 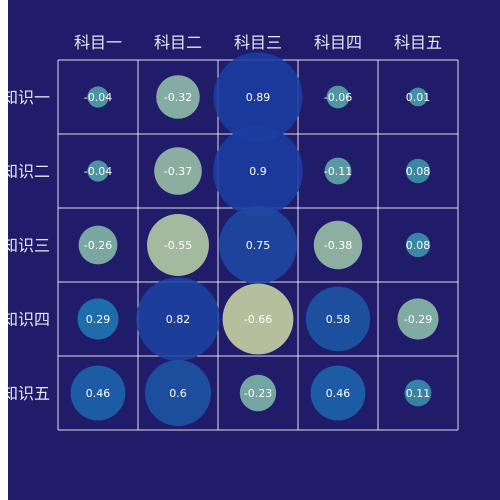 What do you see at coordinates (258, 42) in the screenshot?
I see `column-label: 科目三` at bounding box center [258, 42].